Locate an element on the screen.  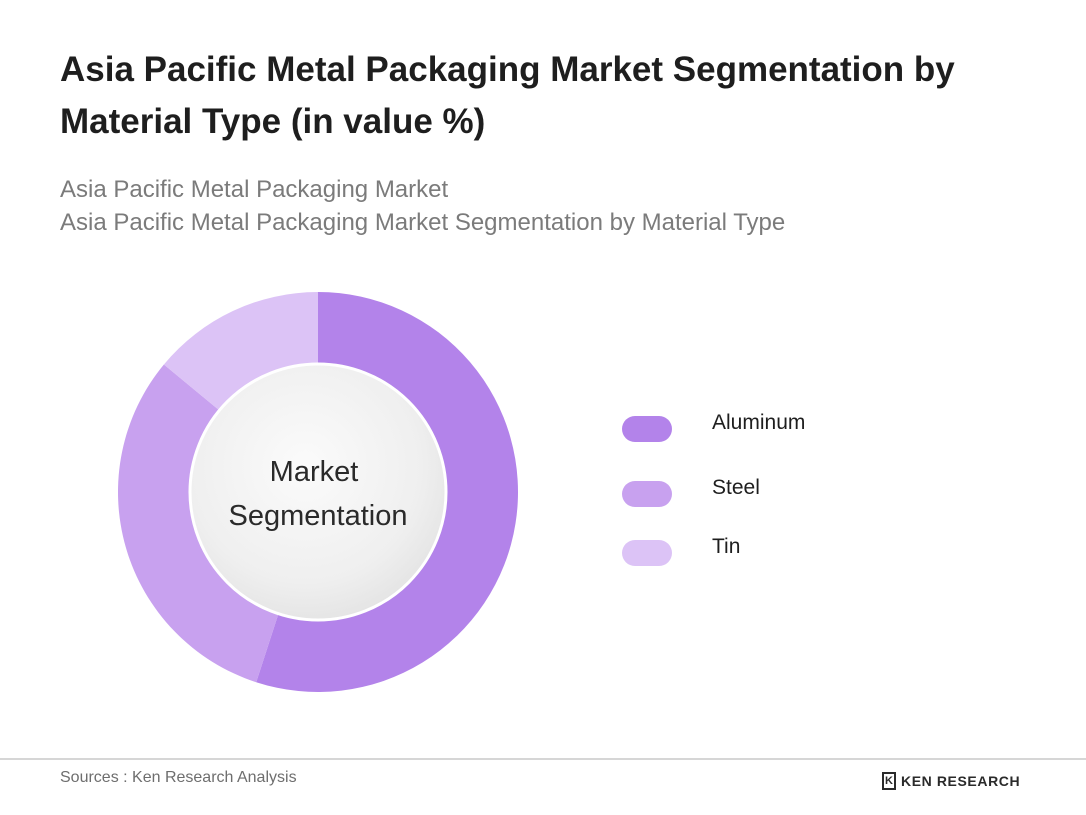
ken-research-logo: K KEN RESEARCH is located at coordinates (951, 781).